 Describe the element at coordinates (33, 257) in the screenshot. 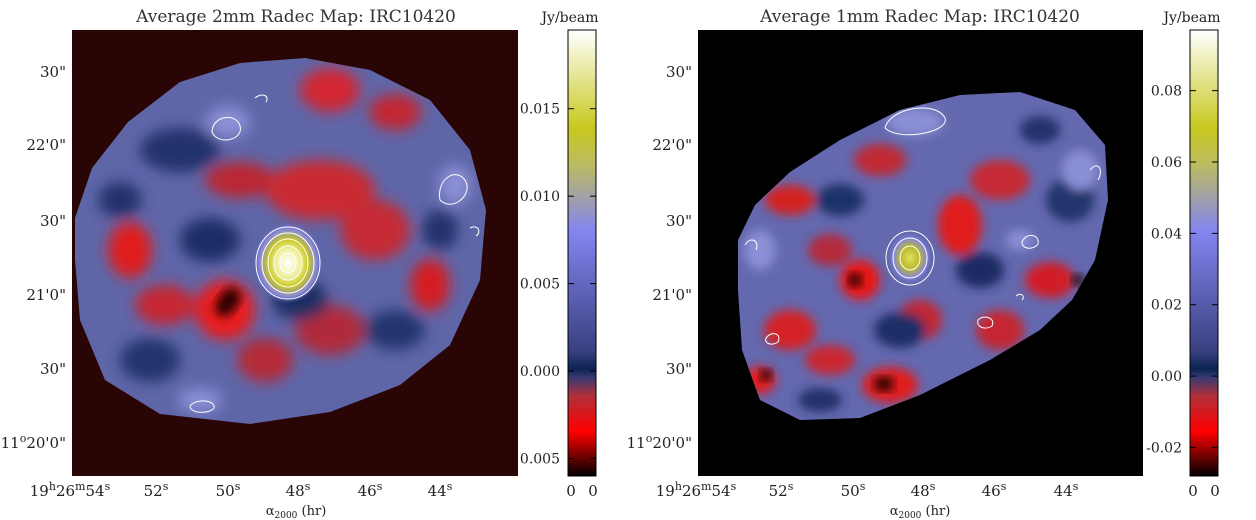

I see `y-axis-2mm: 30" 22'0" 30" 21'0" 30" 11o20'0"` at that location.